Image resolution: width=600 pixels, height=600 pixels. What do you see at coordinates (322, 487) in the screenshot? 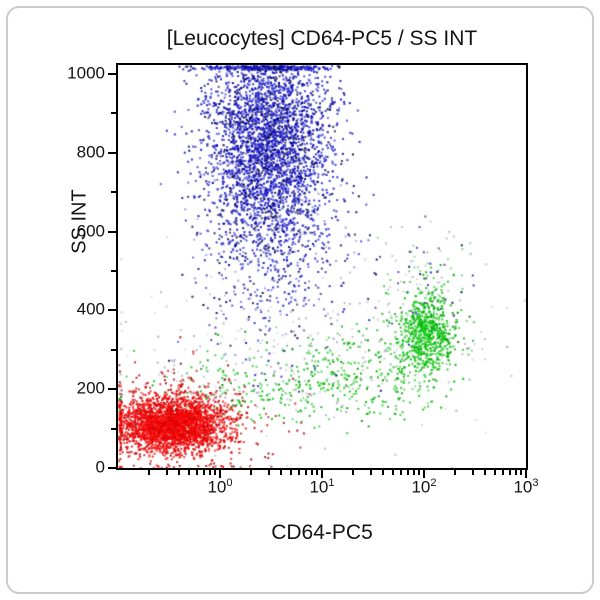
I see `x-axis-tick-label: 101` at bounding box center [322, 487].